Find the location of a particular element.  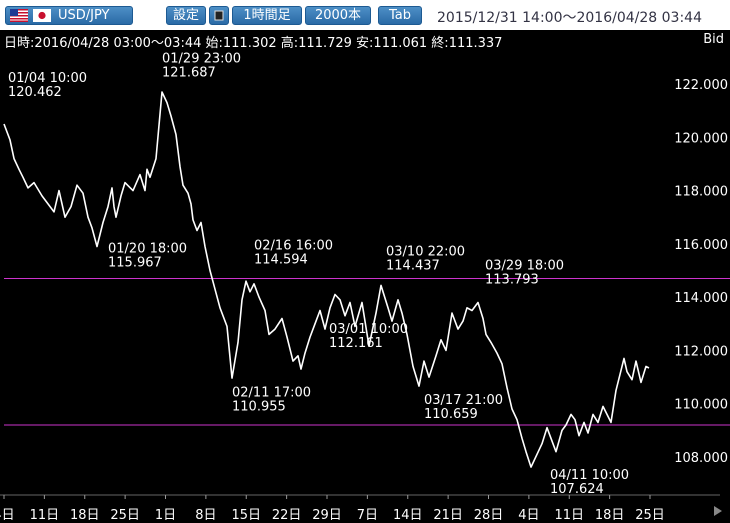

bid-label: Bid is located at coordinates (713, 39).